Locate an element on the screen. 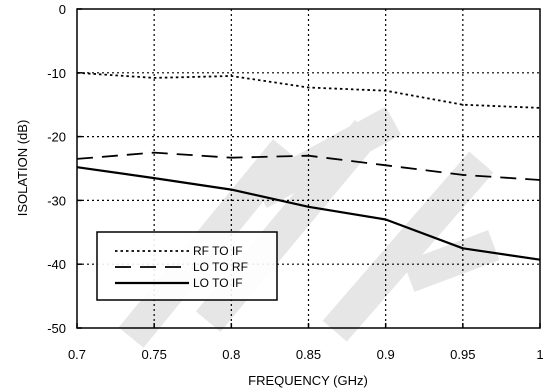 The width and height of the screenshot is (544, 391). y-tick-label: -30 is located at coordinates (56, 200).